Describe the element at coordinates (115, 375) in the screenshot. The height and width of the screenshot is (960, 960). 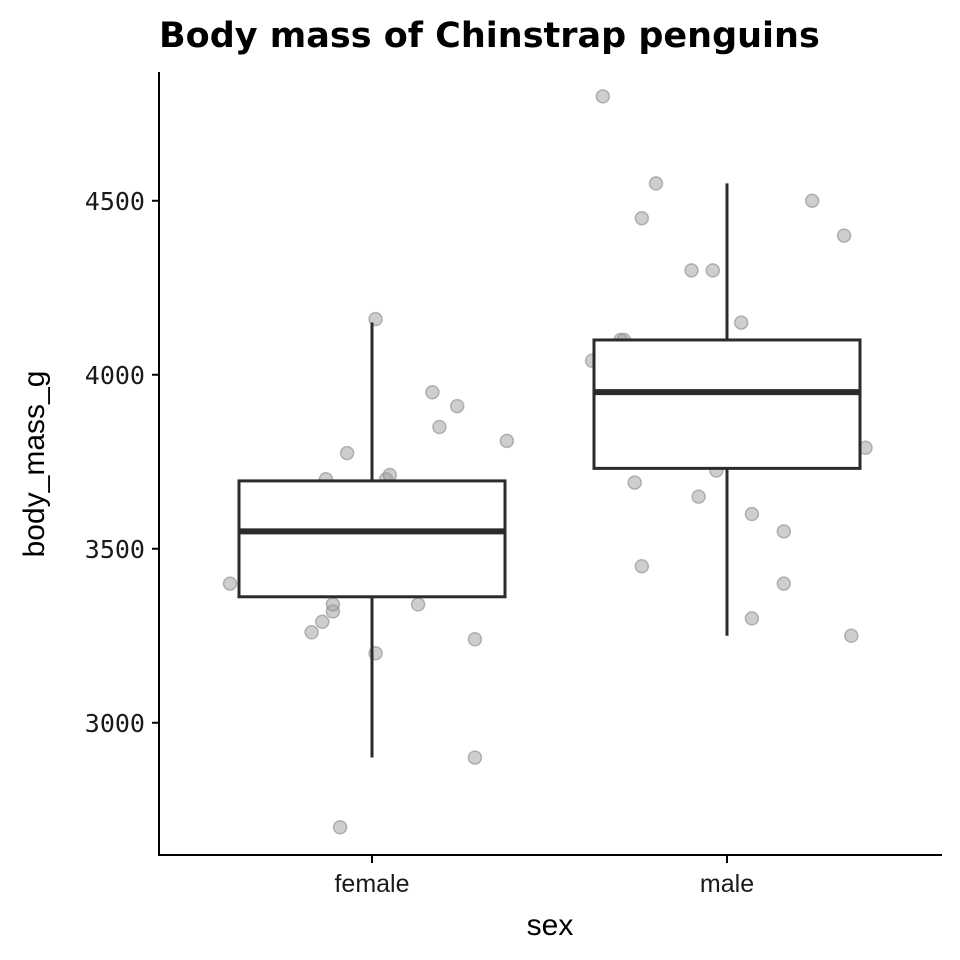
I see `y-tick-label-4000: 4000` at that location.